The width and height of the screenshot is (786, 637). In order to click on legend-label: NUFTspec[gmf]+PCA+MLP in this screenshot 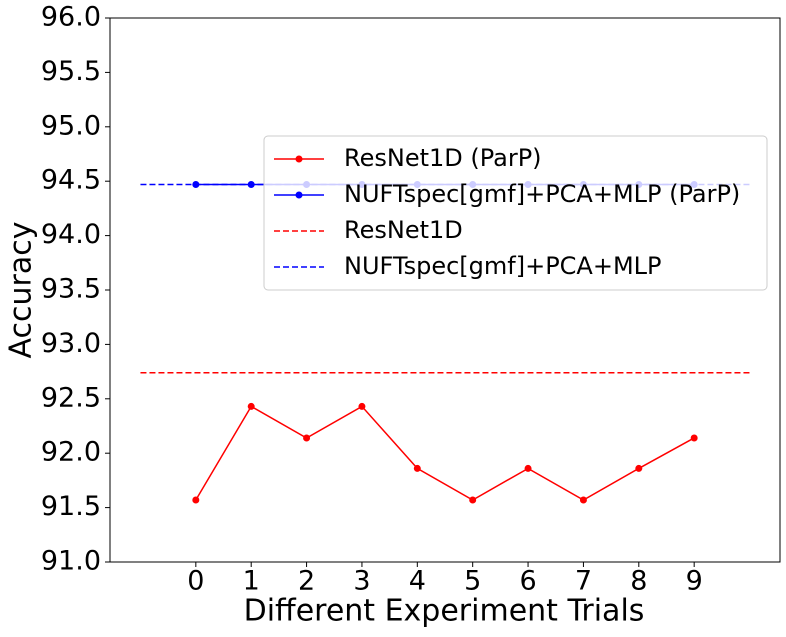, I will do `click(503, 266)`.